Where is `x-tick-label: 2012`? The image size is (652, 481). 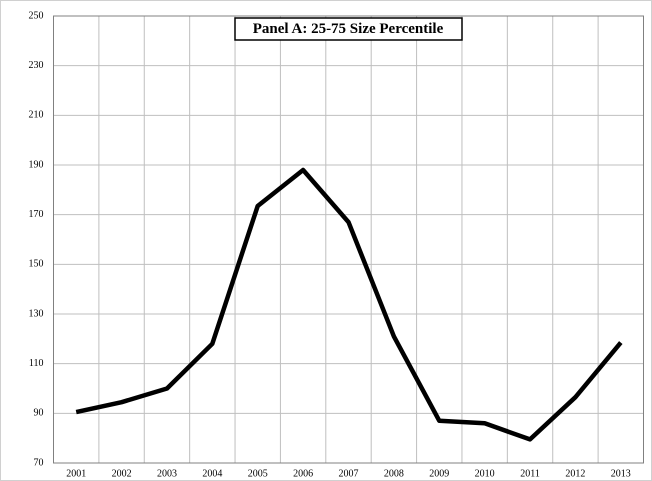 x-tick-label: 2012 is located at coordinates (575, 473).